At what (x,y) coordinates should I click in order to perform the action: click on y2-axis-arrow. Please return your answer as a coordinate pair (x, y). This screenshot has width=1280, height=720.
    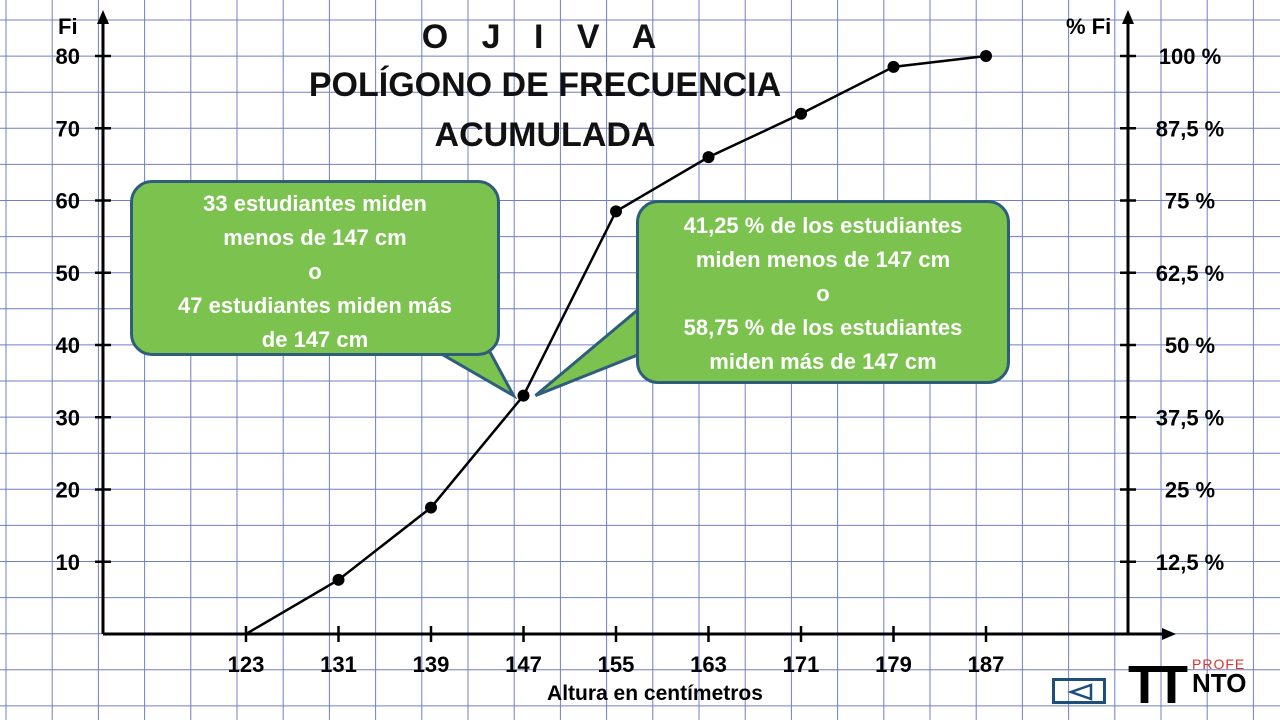
    Looking at the image, I should click on (1128, 17).